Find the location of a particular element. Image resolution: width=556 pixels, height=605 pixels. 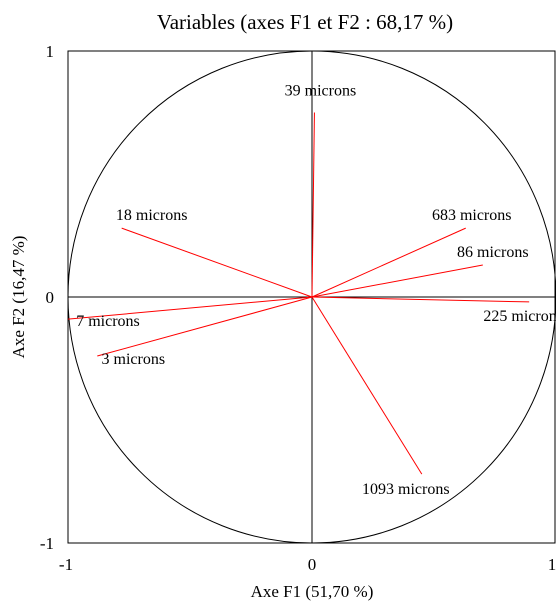

vector-7-microns is located at coordinates (190, 308).